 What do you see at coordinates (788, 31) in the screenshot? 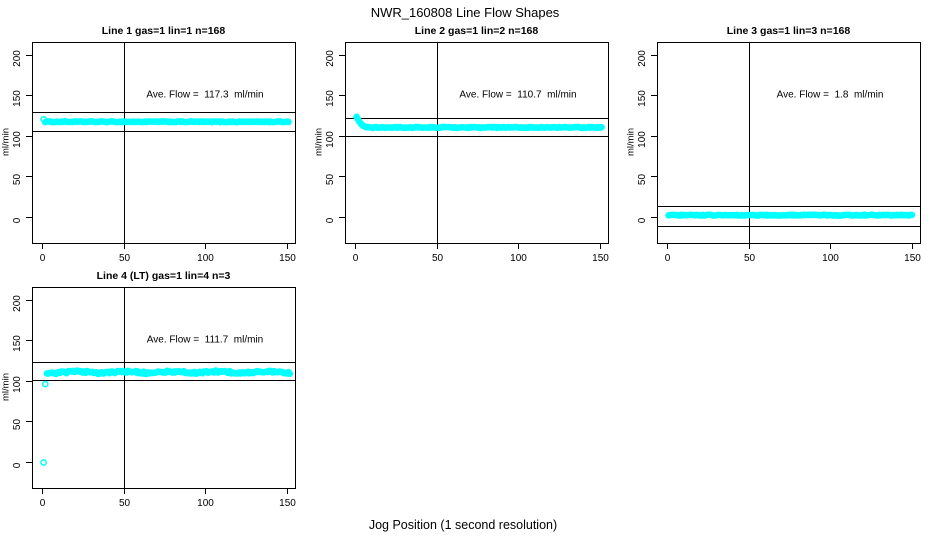
I see `panel-3-title: Line 3 gas=1 lin=3 n=168` at bounding box center [788, 31].